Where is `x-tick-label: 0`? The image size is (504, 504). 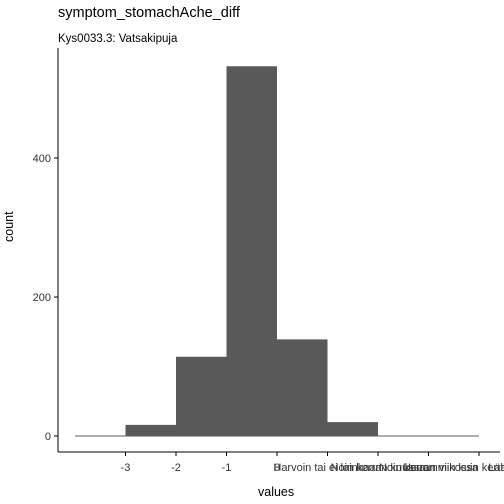 x-tick-label: 0 is located at coordinates (277, 468).